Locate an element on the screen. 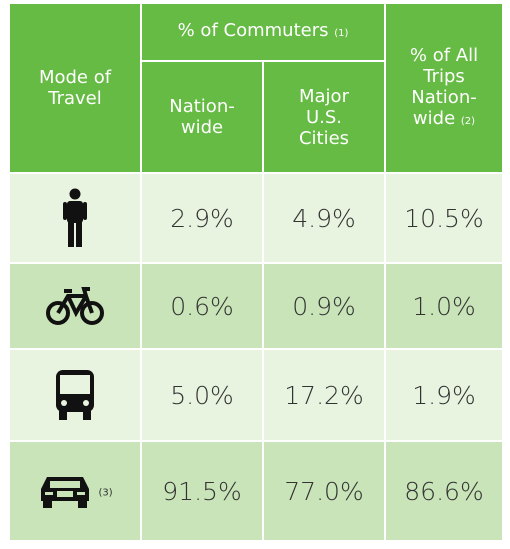 This screenshot has height=549, width=510. cell: 4.9% is located at coordinates (324, 218).